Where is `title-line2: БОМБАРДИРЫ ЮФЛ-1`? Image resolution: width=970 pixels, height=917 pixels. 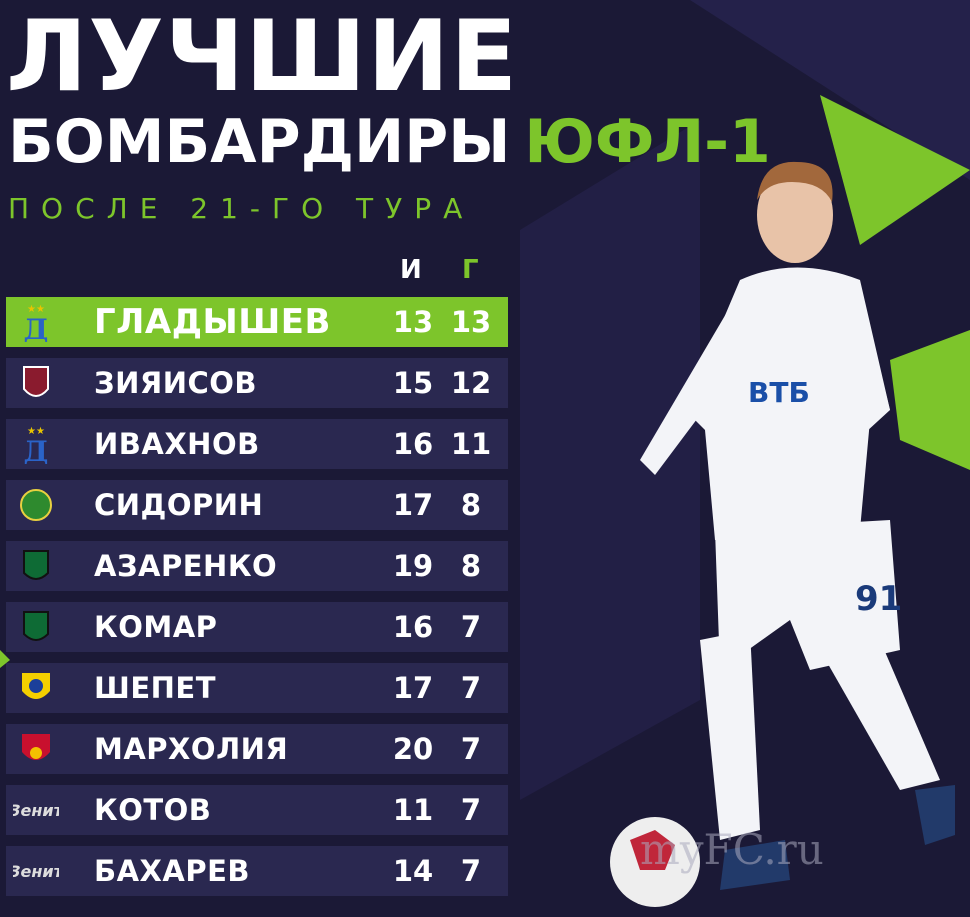 title-line2: БОМБАРДИРЫ ЮФЛ-1 is located at coordinates (389, 142).